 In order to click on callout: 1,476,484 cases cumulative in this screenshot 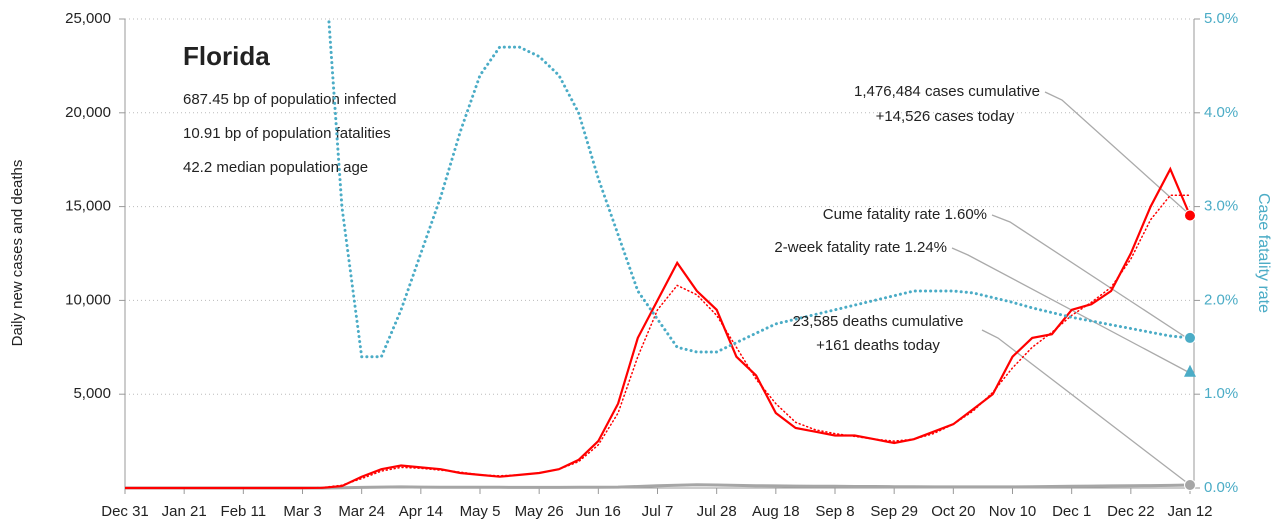, I will do `click(947, 91)`.